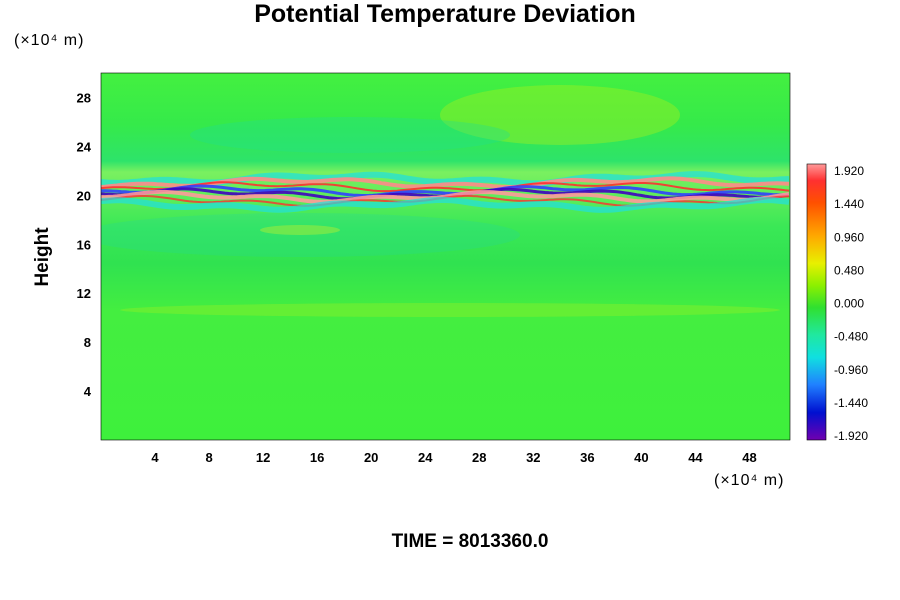  Describe the element at coordinates (425, 457) in the screenshot. I see `x-tick-label: 24` at that location.